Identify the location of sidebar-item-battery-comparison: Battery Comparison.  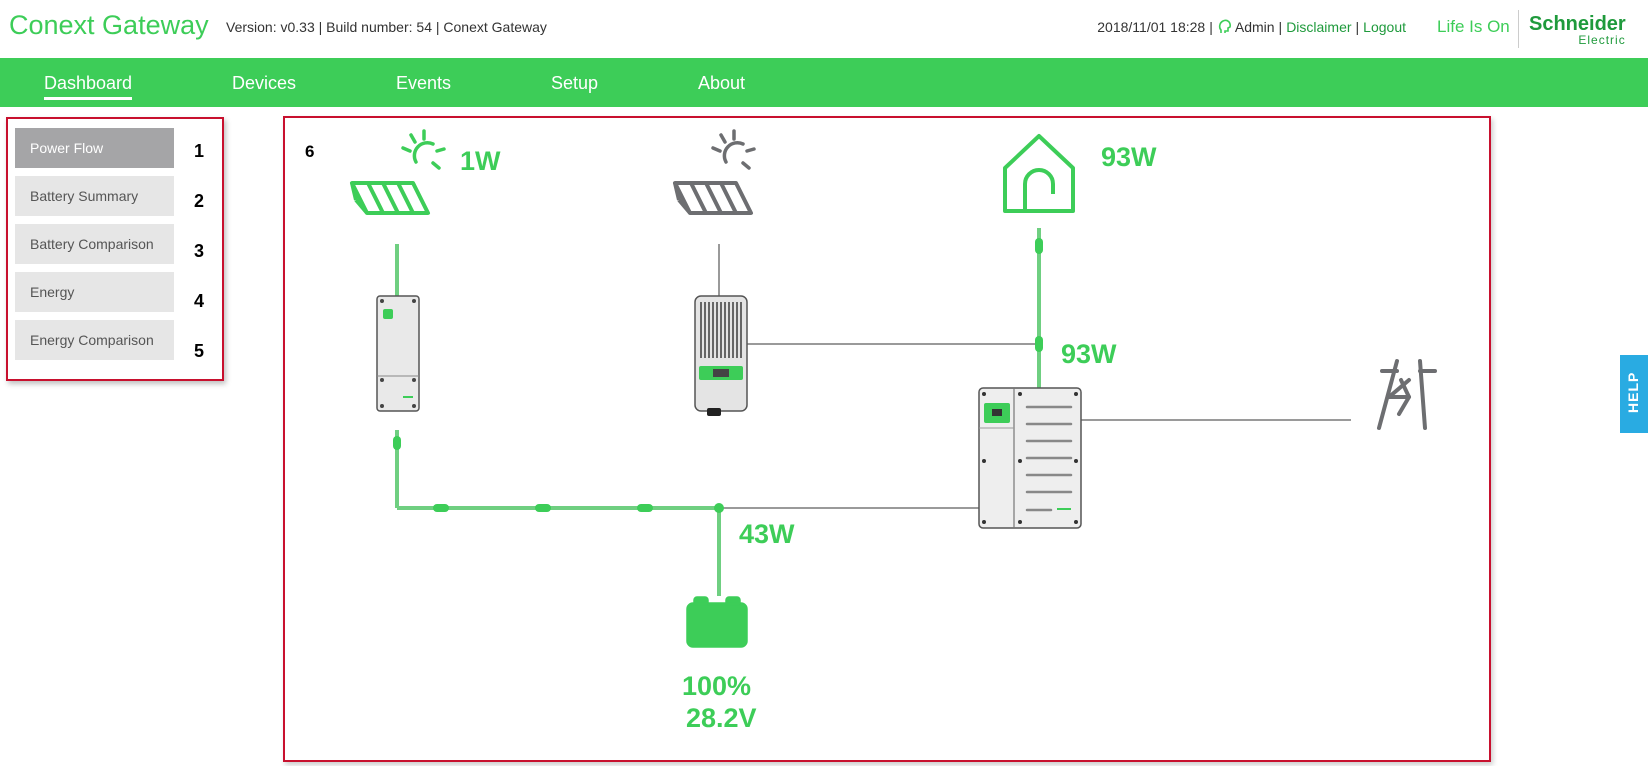
(94, 244).